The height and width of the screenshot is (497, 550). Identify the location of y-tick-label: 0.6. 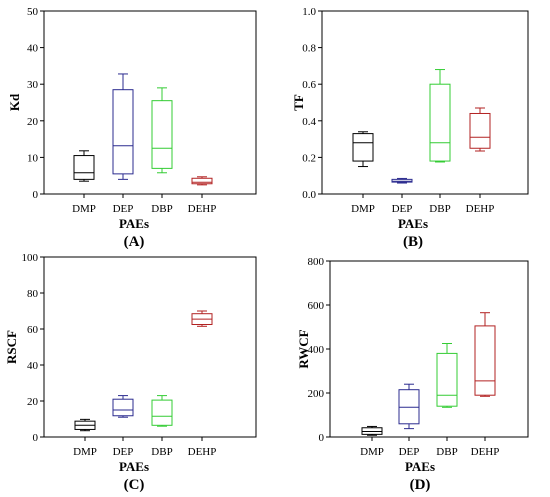
(309, 85).